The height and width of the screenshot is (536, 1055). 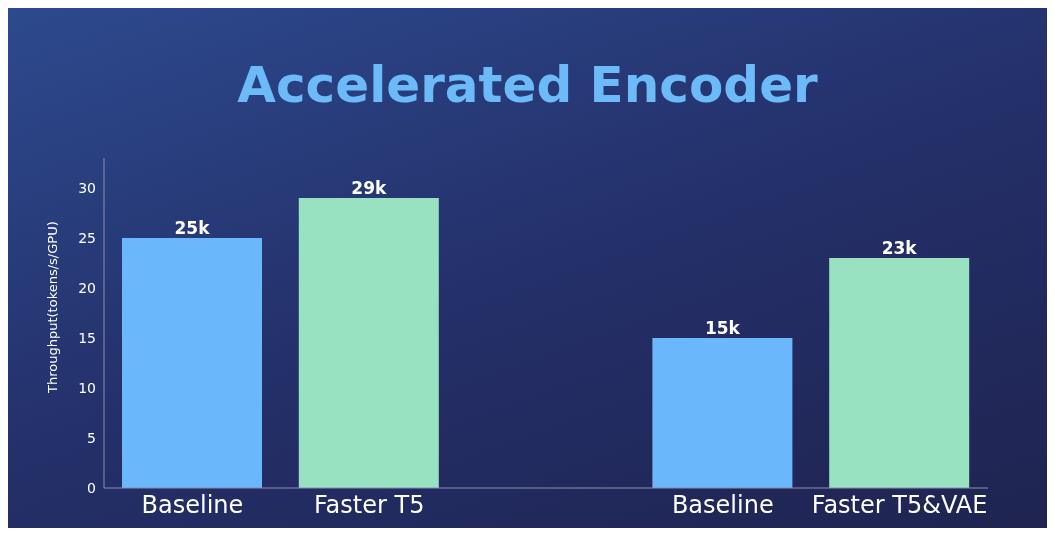 What do you see at coordinates (899, 248) in the screenshot?
I see `data-label: 23k` at bounding box center [899, 248].